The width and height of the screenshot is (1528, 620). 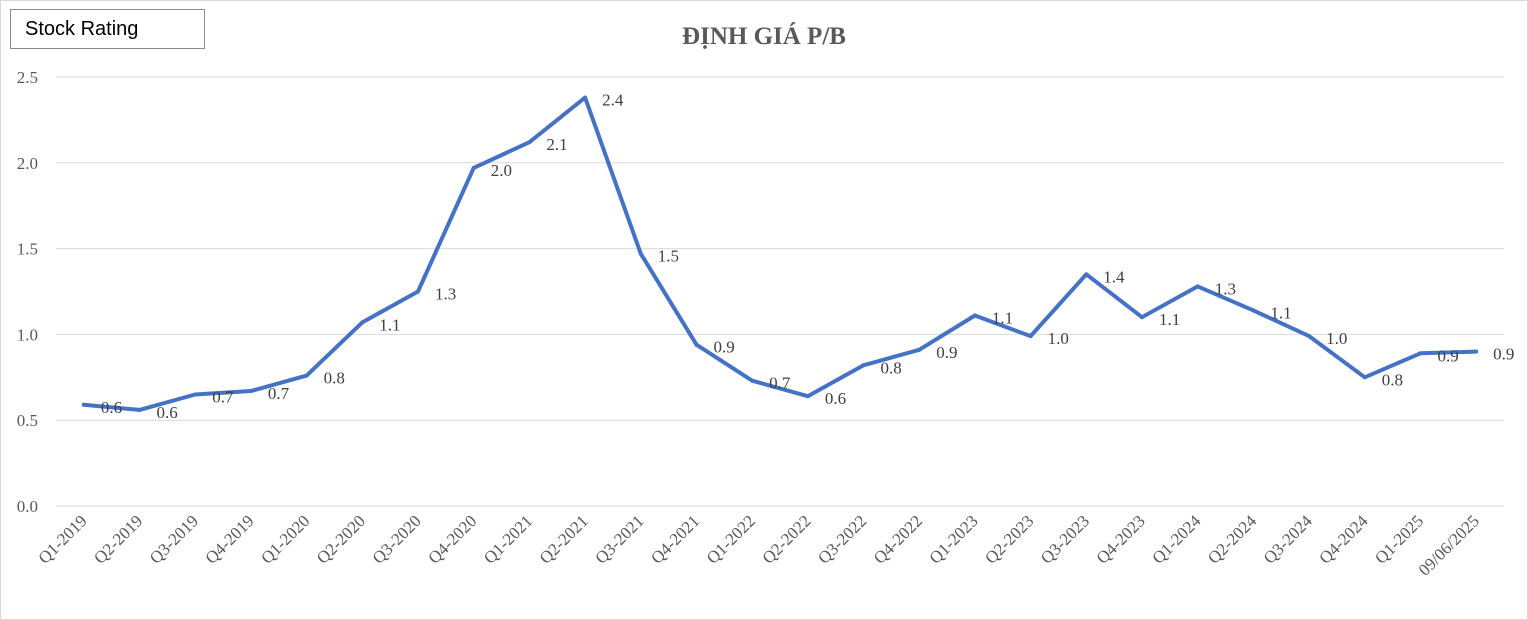 I want to click on x-tick-label: Q1-2025, so click(x=1399, y=539).